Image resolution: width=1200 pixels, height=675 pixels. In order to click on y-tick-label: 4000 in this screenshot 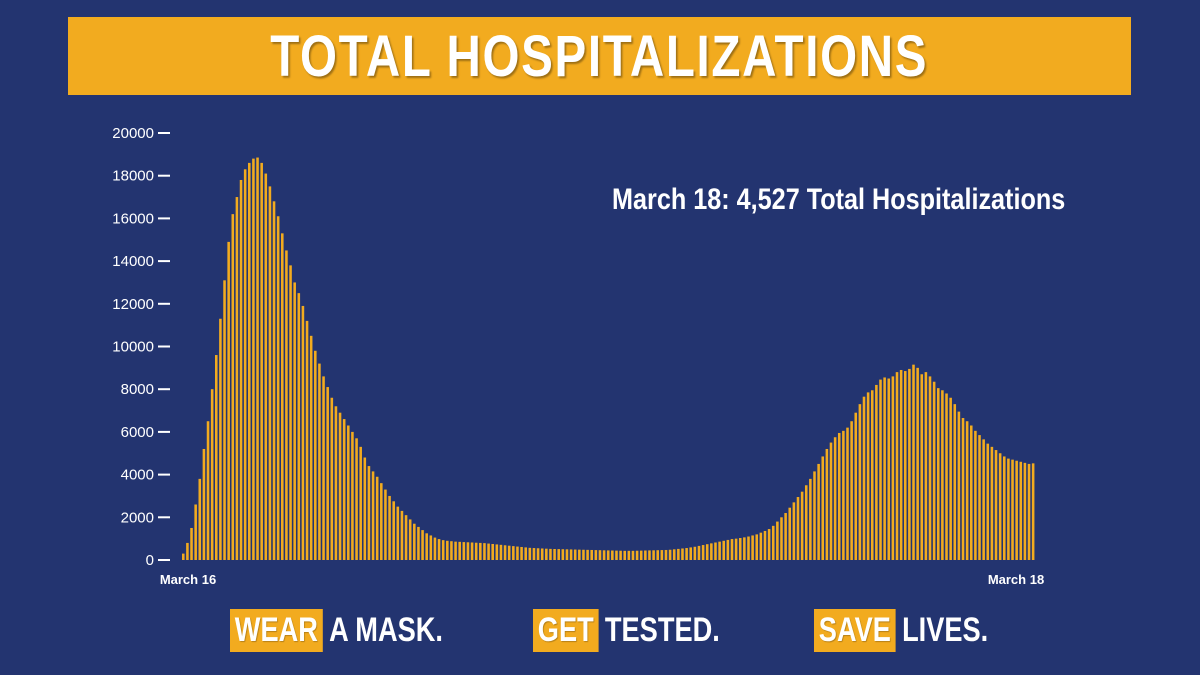, I will do `click(137, 475)`.